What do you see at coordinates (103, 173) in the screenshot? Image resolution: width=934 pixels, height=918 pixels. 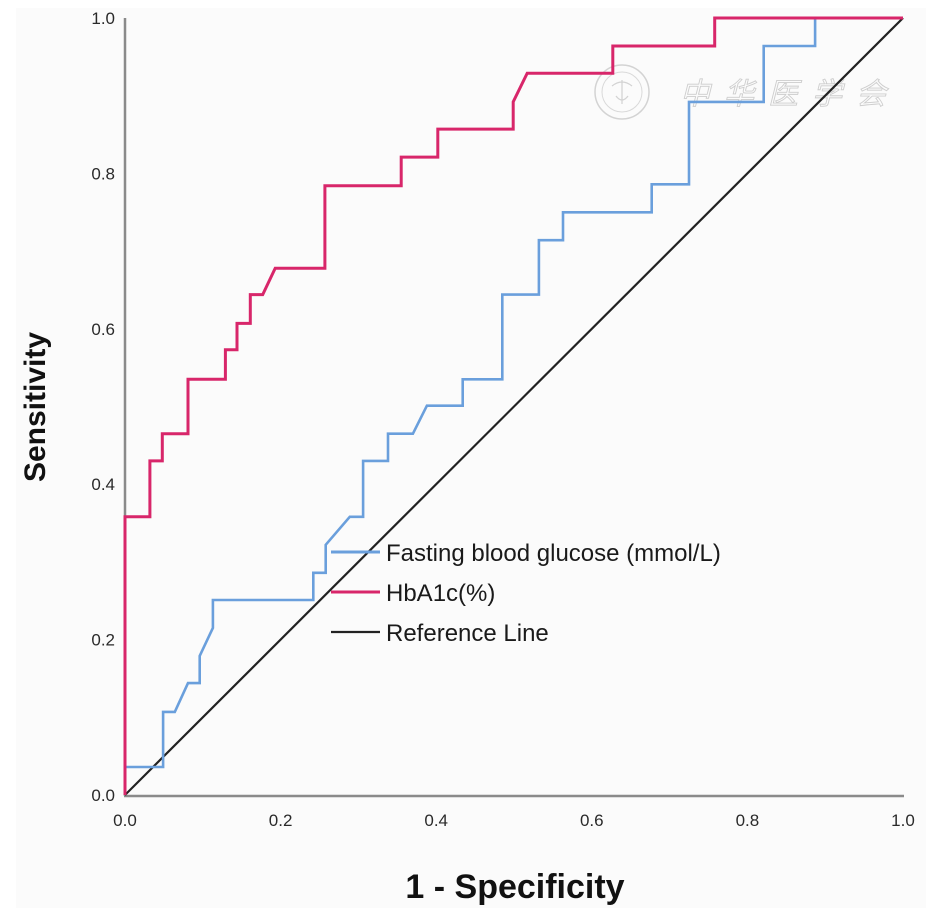 I see `y-tick-label: 0.8` at bounding box center [103, 173].